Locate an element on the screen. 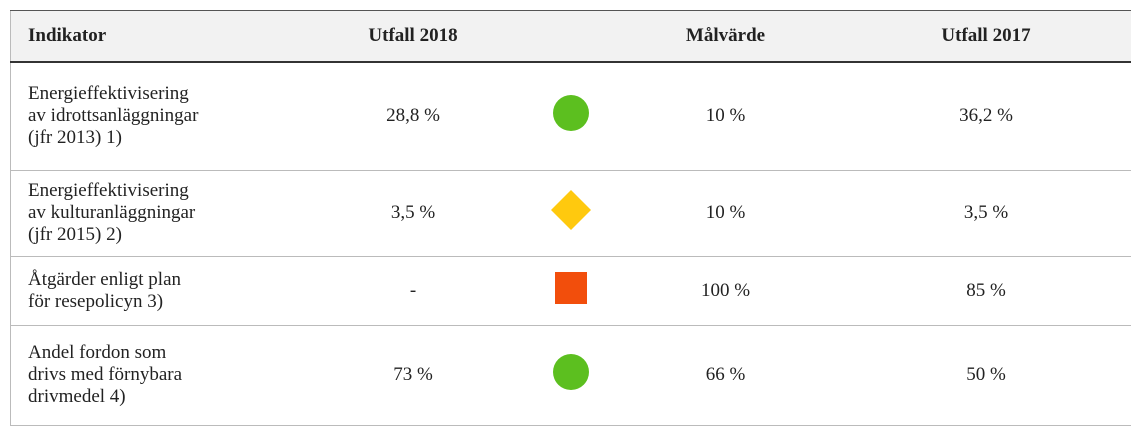  indicator-line: (jfr 2015) 2) is located at coordinates (162, 235).